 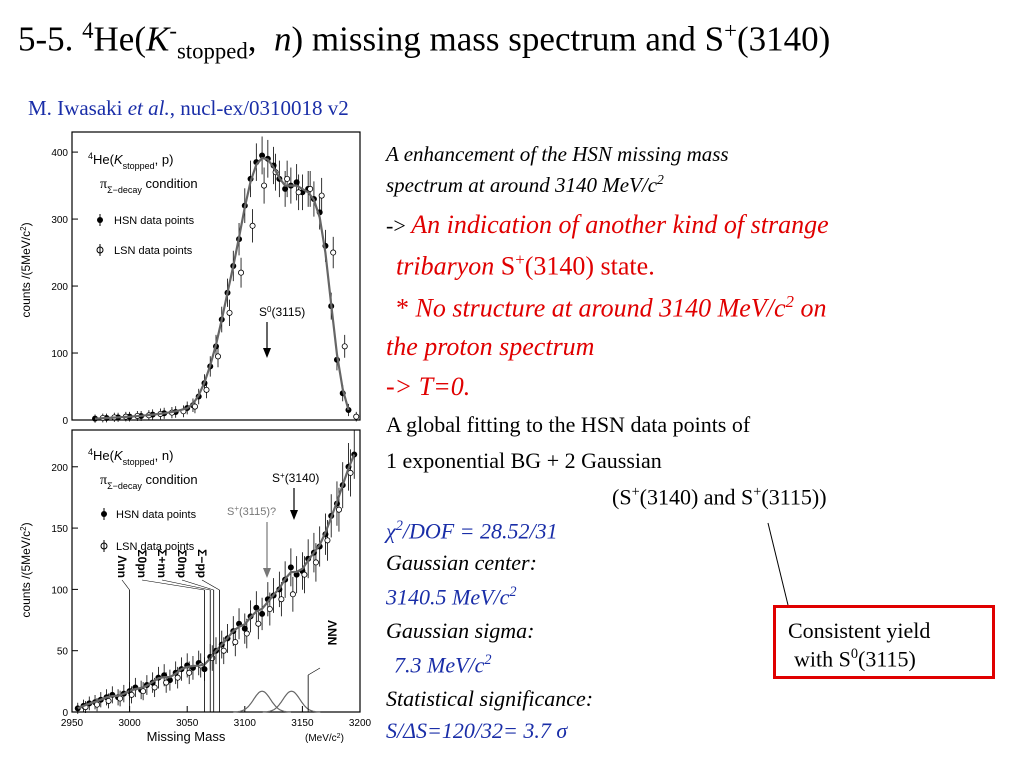 What do you see at coordinates (154, 221) in the screenshot?
I see `top-legend-hsn: HSN data points` at bounding box center [154, 221].